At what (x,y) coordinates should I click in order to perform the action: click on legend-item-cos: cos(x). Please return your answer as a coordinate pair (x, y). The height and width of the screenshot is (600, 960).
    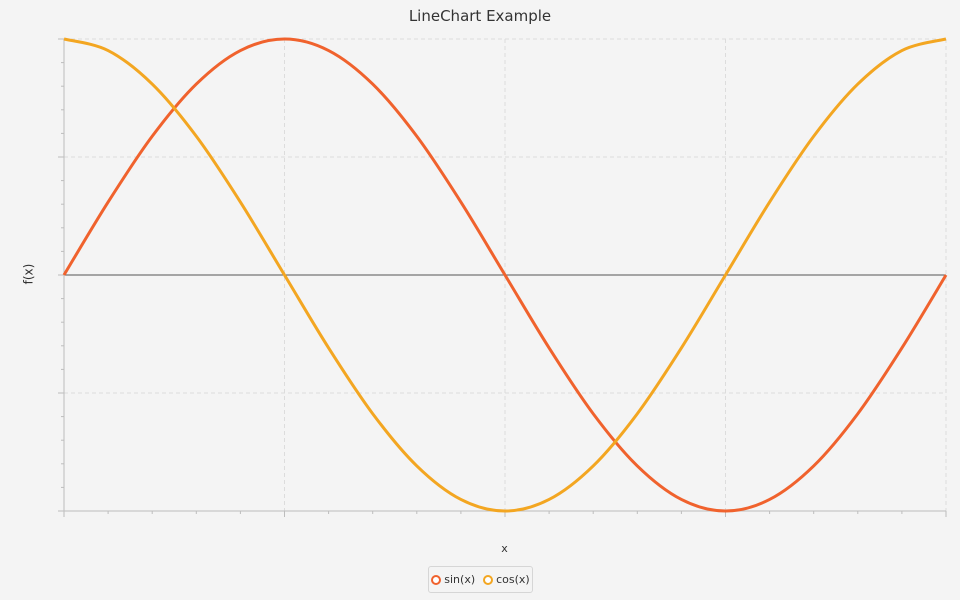
    Looking at the image, I should click on (506, 579).